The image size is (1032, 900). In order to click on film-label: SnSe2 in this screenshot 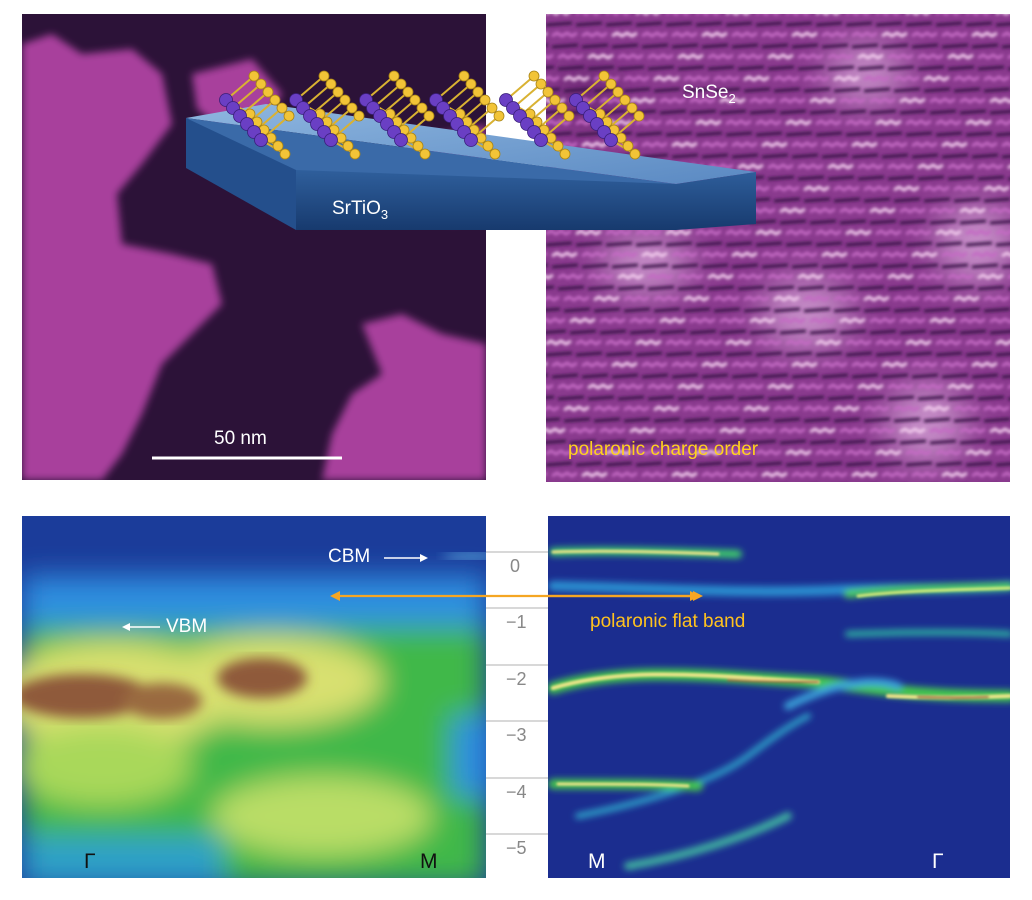, I will do `click(709, 94)`.